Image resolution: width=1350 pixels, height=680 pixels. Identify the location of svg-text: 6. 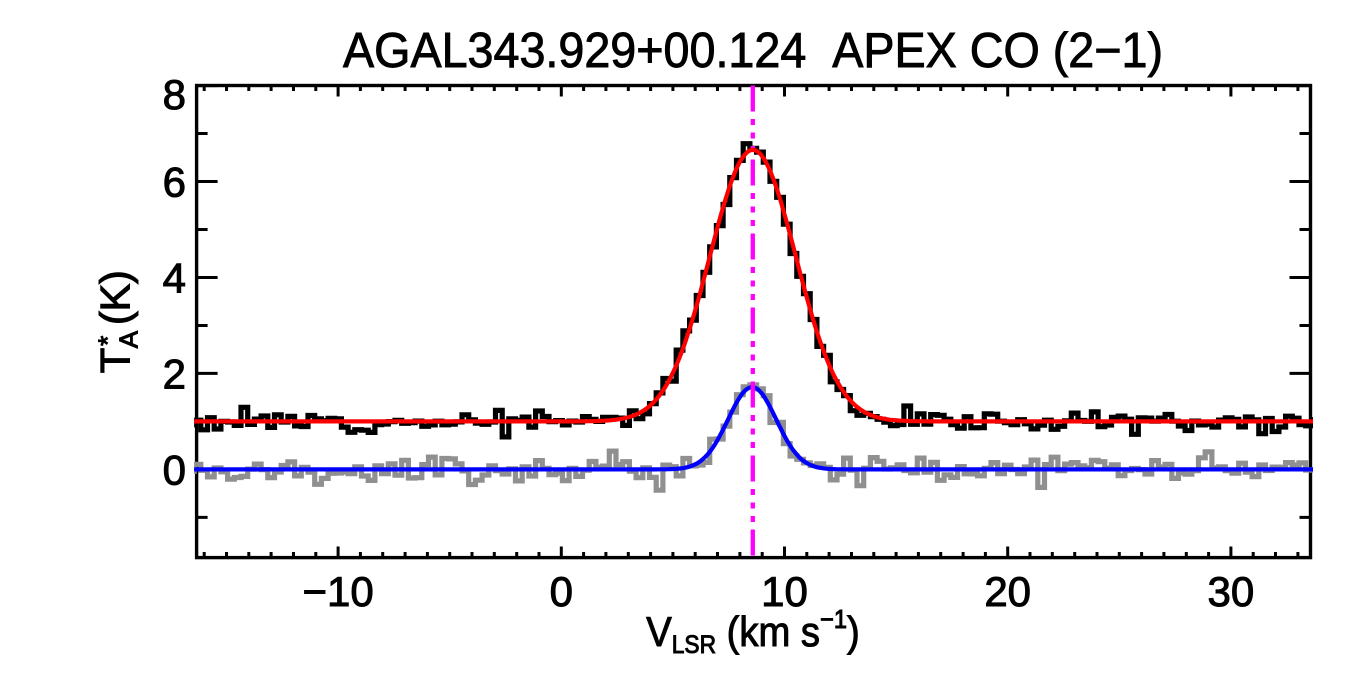
(174, 181).